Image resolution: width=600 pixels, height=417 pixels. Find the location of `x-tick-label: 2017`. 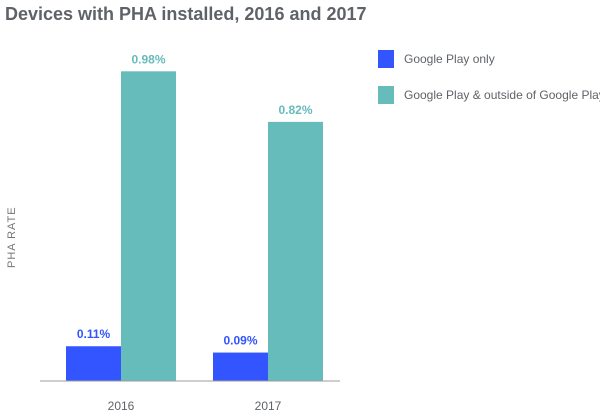

x-tick-label: 2017 is located at coordinates (268, 406).